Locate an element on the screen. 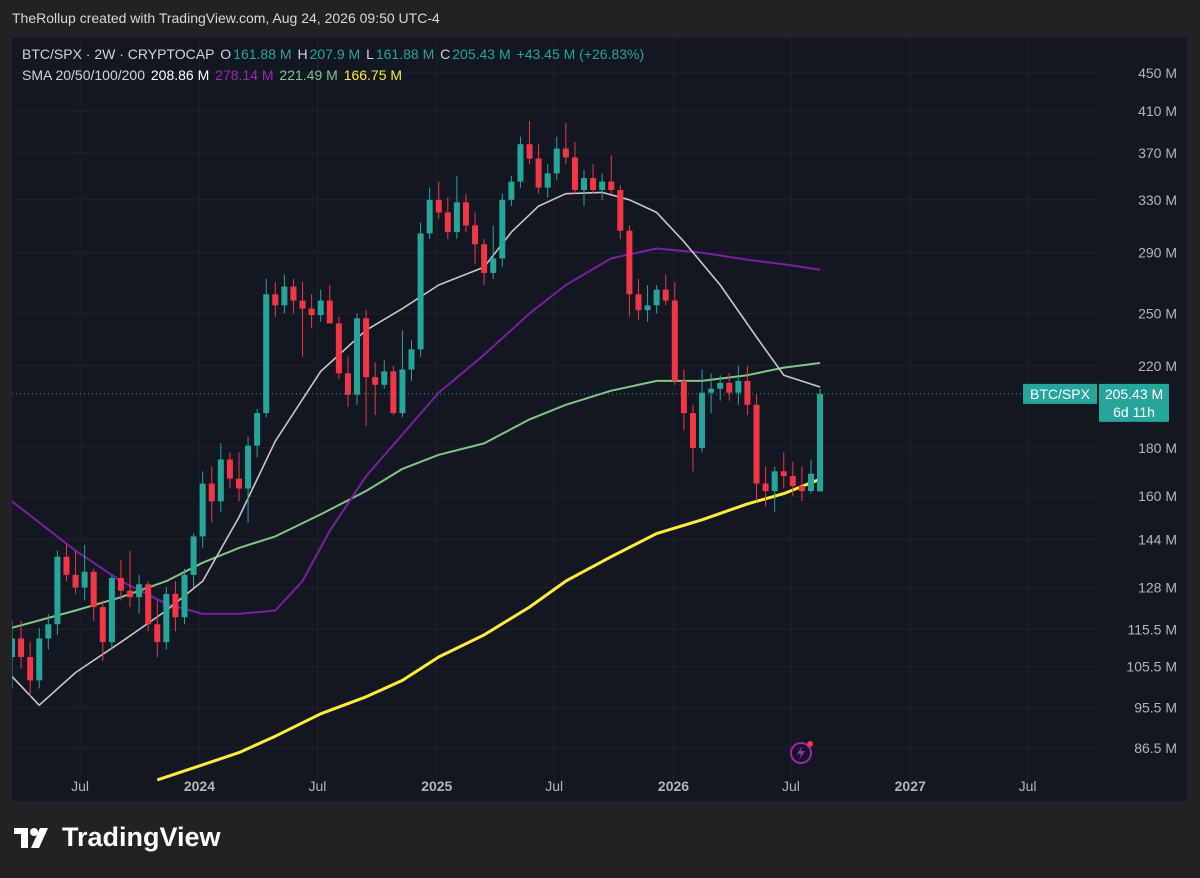  time-axis: Jul 2024 Jul 2025 Jul 2026 Jul 2027 Jul is located at coordinates (553, 786).